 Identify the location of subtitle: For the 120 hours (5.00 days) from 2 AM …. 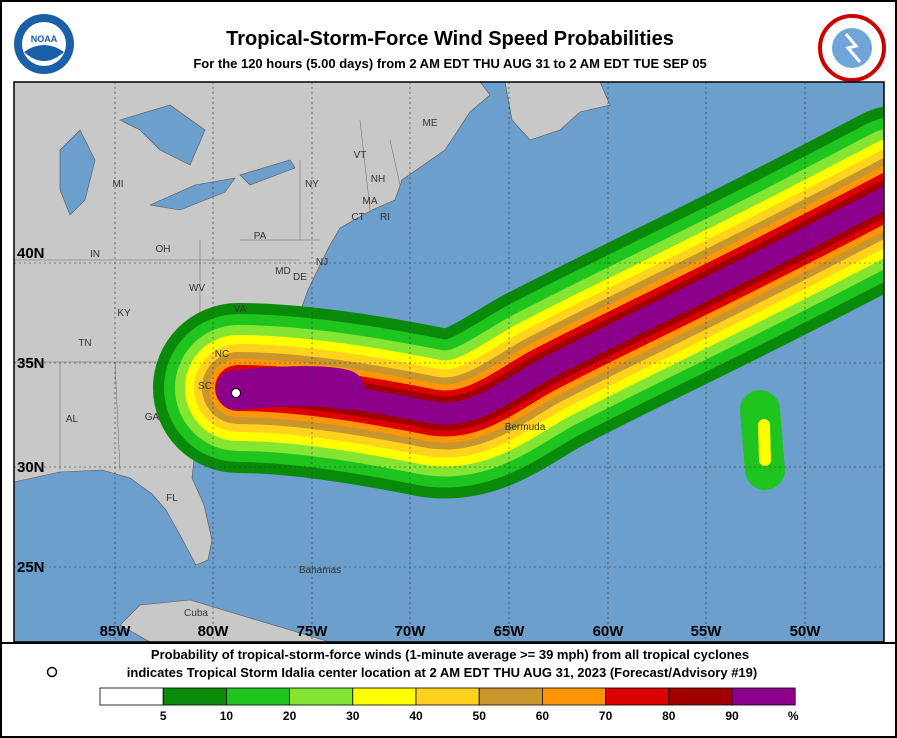
(449, 63).